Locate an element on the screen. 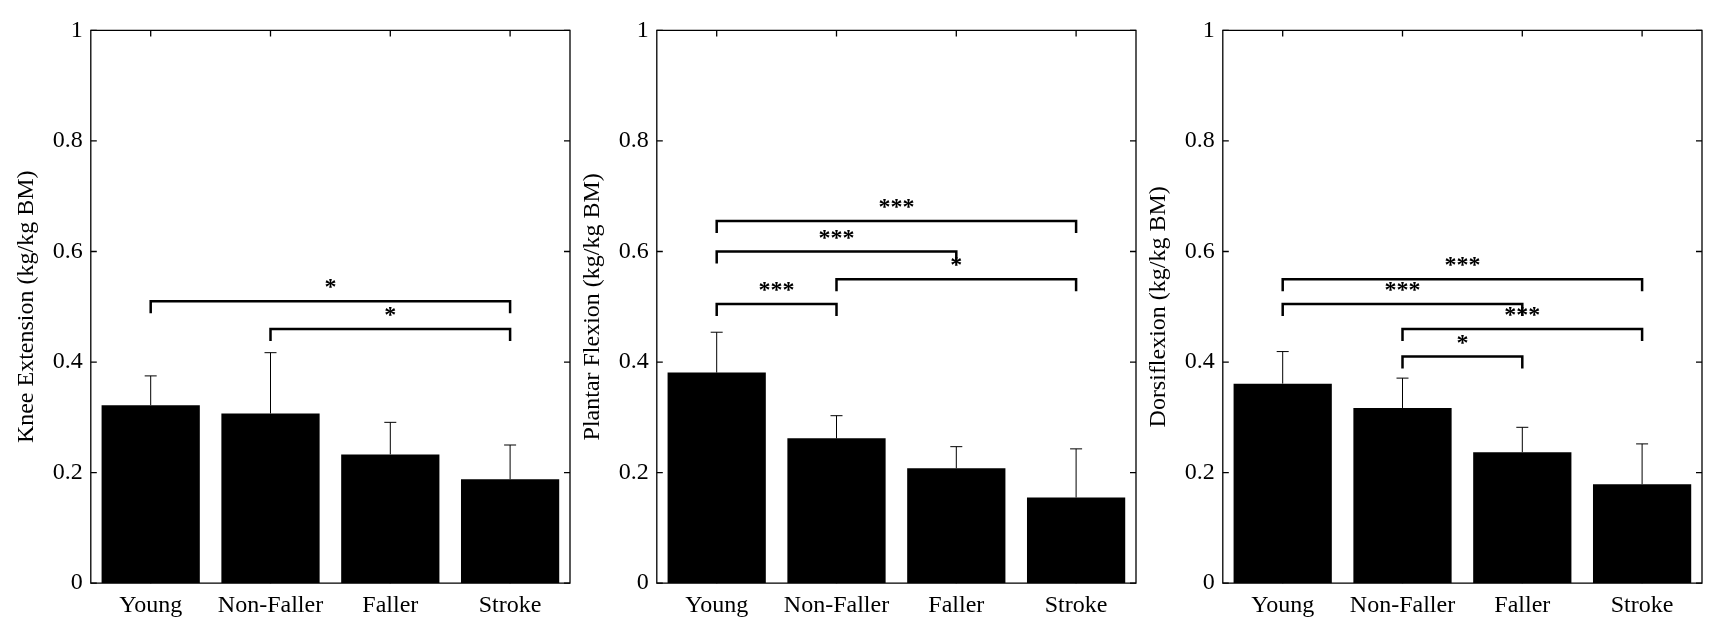 Image resolution: width=1716 pixels, height=631 pixels. y-axis-title: Knee Extension (kg/kg BM) is located at coordinates (24, 307).